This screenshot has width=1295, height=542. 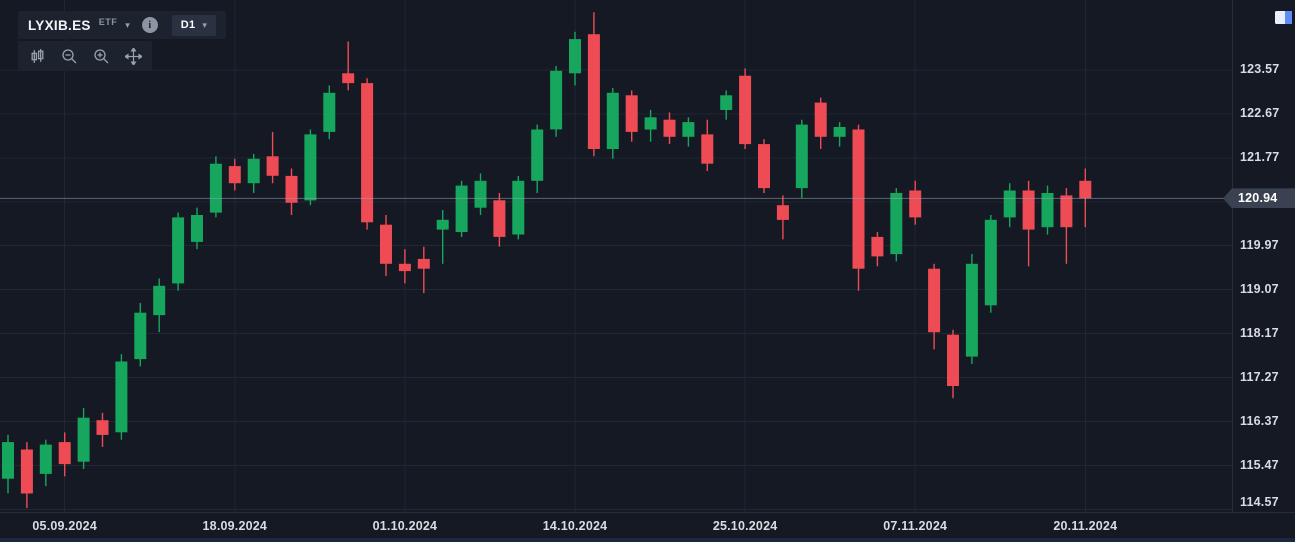 What do you see at coordinates (1260, 156) in the screenshot?
I see `price-axis-label: 121.77` at bounding box center [1260, 156].